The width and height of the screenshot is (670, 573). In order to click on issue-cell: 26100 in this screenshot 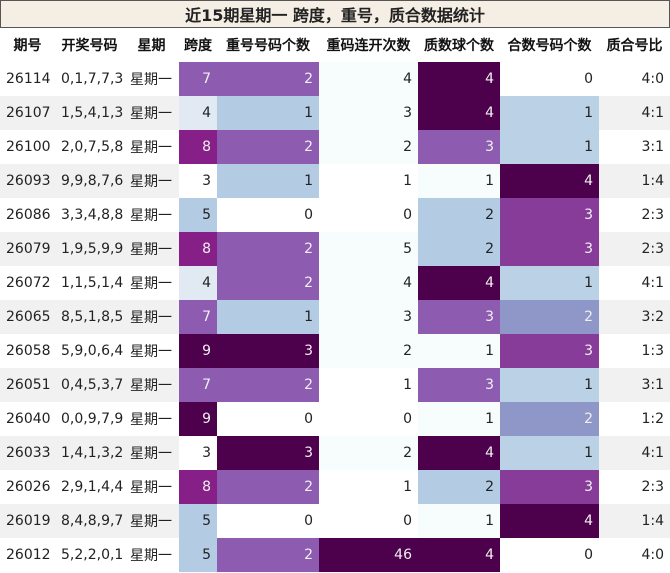, I will do `click(28, 147)`.